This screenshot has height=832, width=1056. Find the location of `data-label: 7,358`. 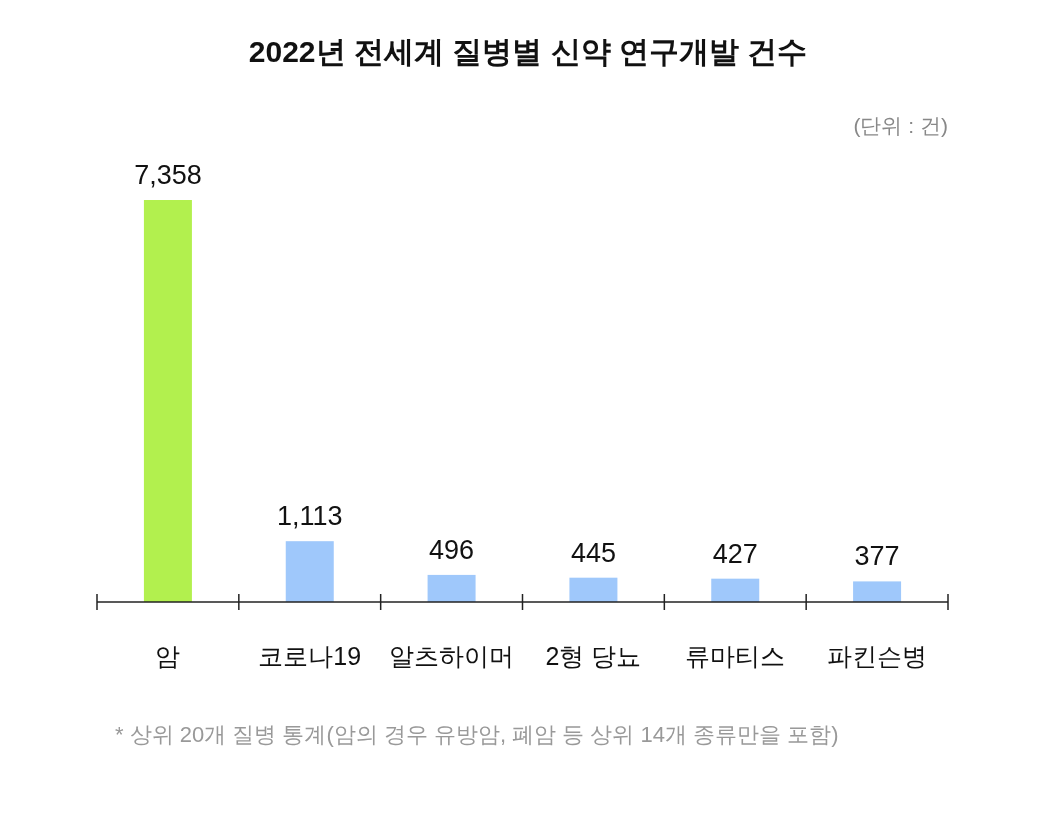

data-label: 7,358 is located at coordinates (168, 175).